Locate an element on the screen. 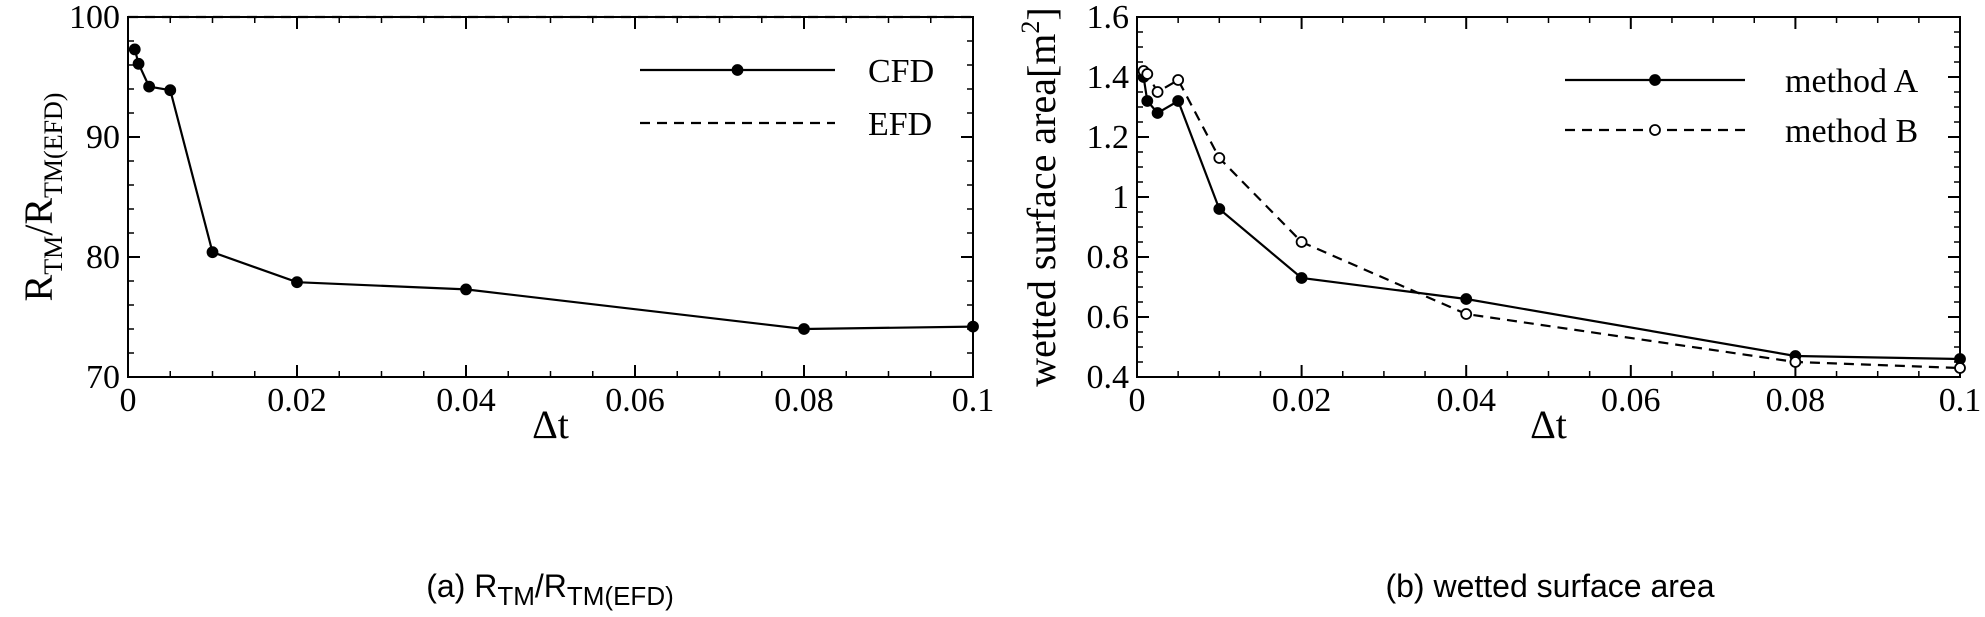 This screenshot has height=617, width=1985. legend: CFD EFD is located at coordinates (787, 98).